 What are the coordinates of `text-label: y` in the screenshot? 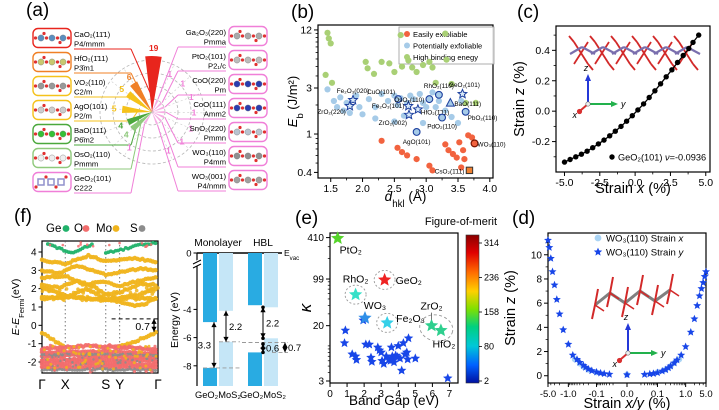 It's located at (663, 353).